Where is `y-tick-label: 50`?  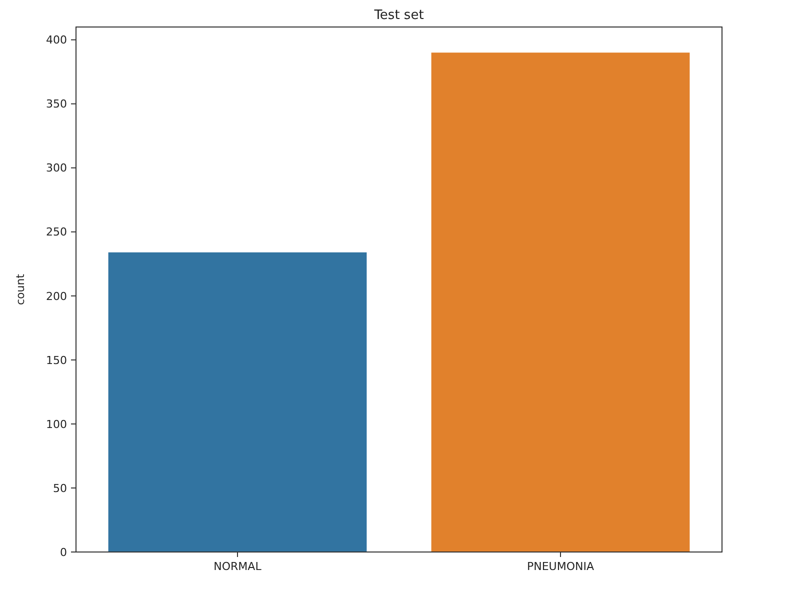 y-tick-label: 50 is located at coordinates (60, 488).